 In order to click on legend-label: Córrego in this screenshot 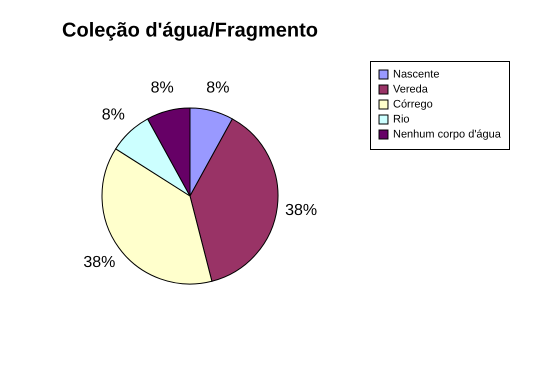, I will do `click(413, 104)`.